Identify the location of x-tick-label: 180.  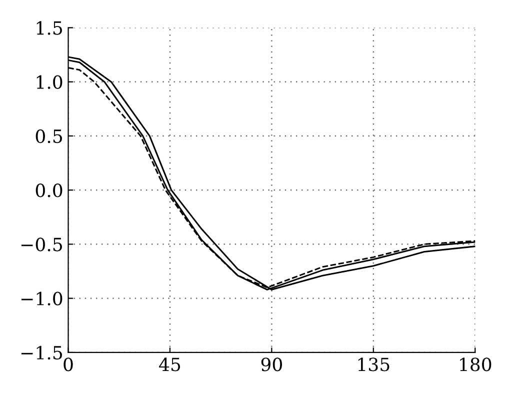
(476, 365).